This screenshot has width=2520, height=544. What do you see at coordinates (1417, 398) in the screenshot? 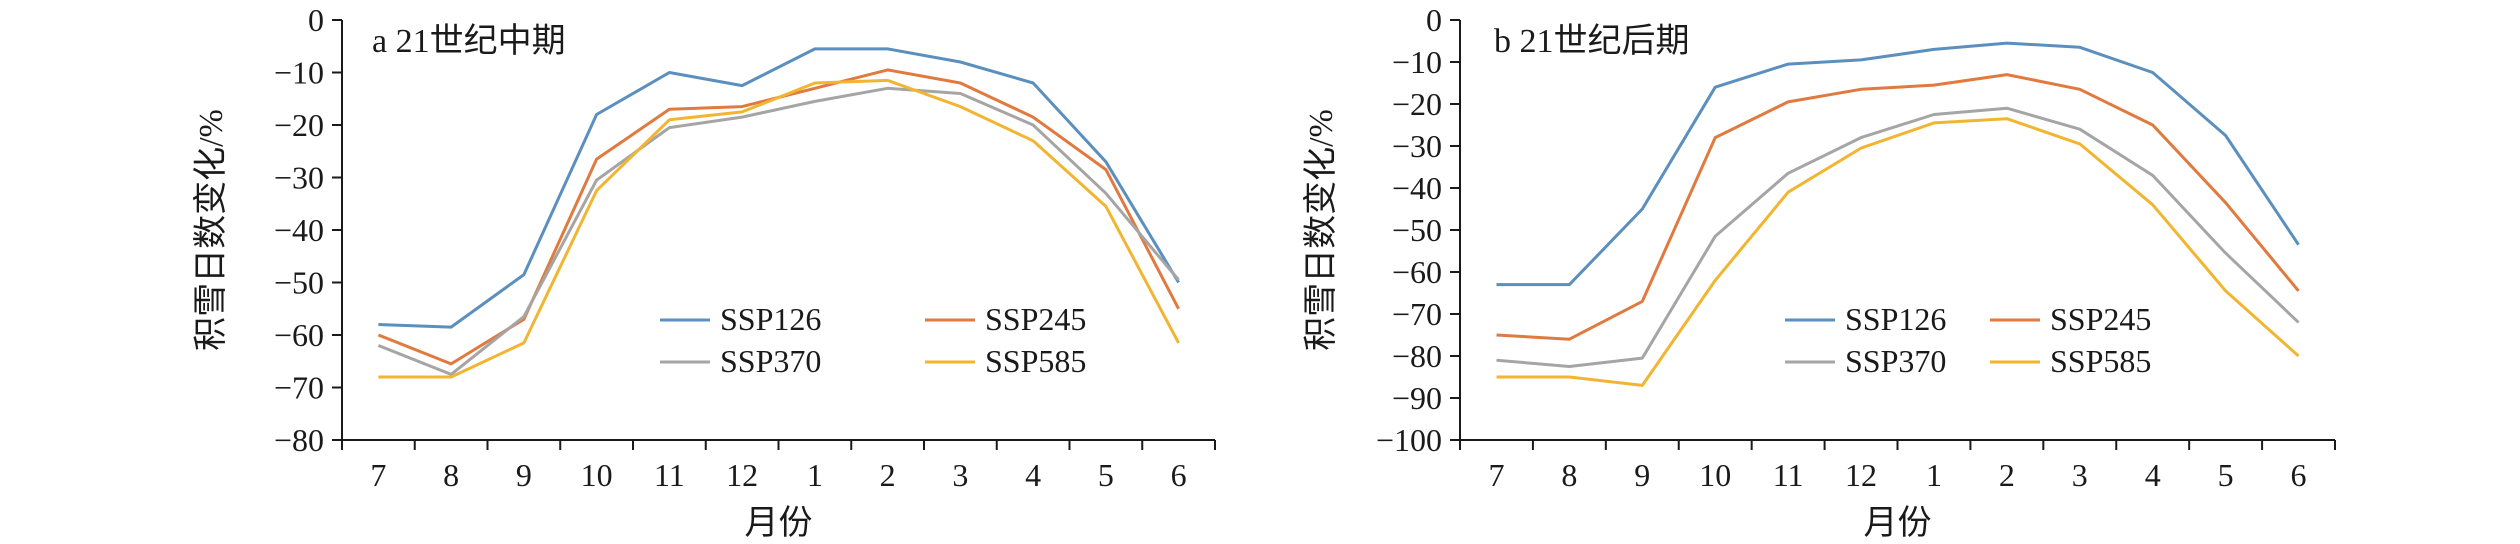
I see `y-tick-label: −90` at bounding box center [1417, 398].